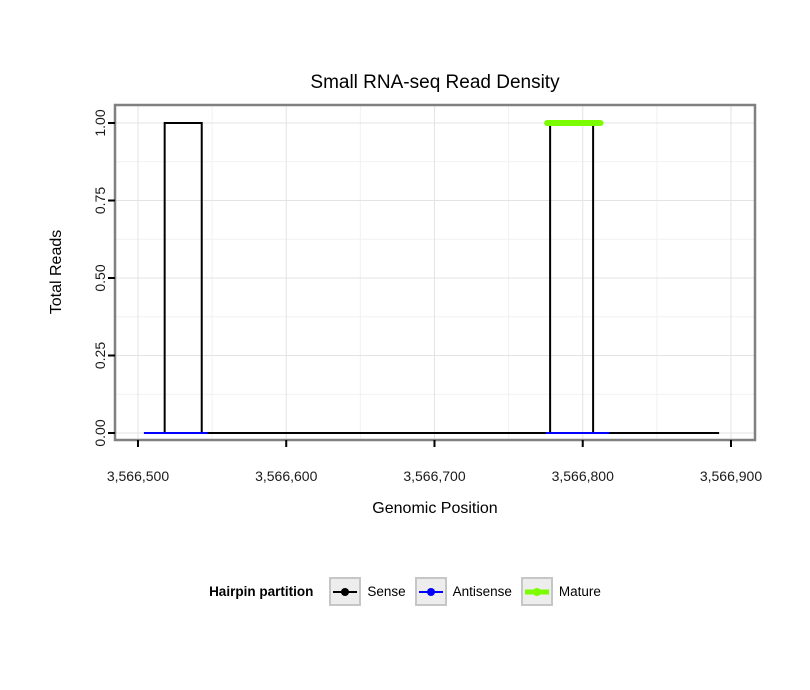 The height and width of the screenshot is (690, 810). Describe the element at coordinates (583, 476) in the screenshot. I see `x-tick-label: 3,566,800` at that location.